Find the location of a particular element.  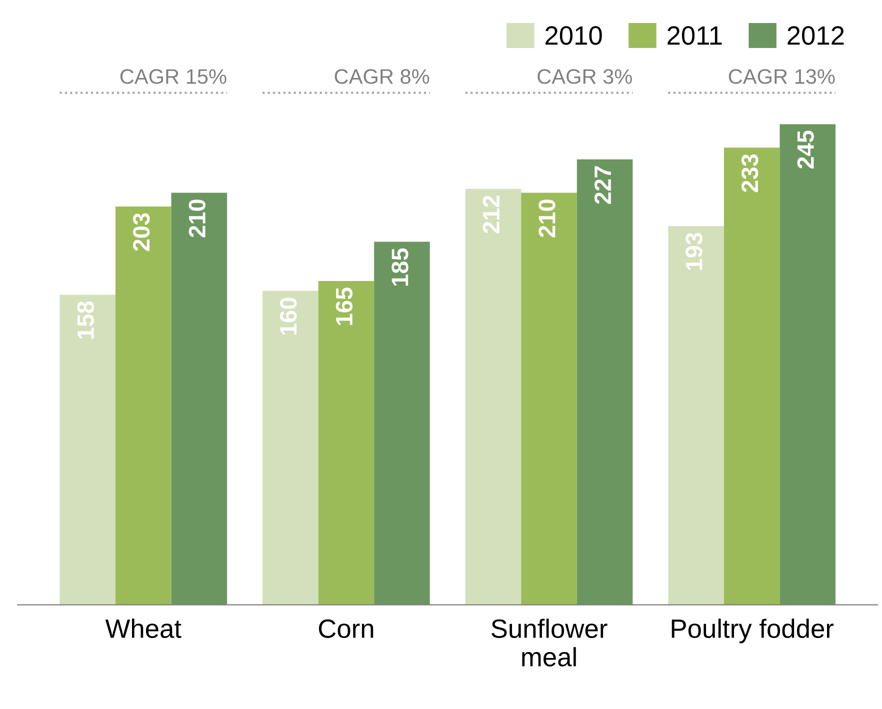

x-tick-label: Wheat is located at coordinates (143, 628).